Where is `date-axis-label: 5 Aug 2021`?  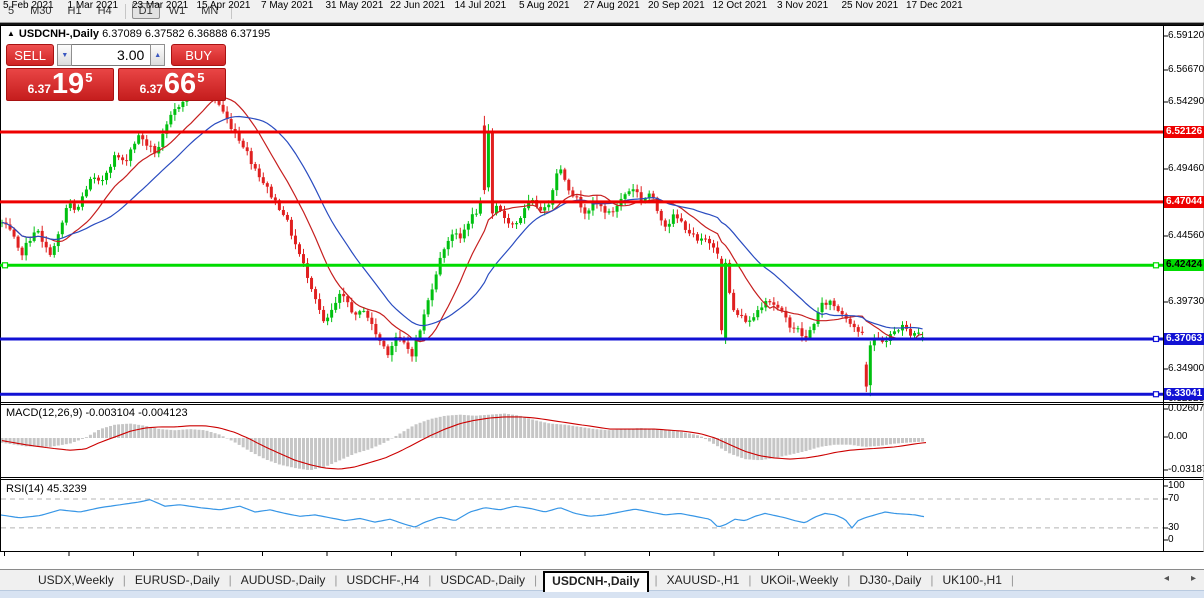
date-axis-label: 5 Aug 2021 is located at coordinates (544, 5).